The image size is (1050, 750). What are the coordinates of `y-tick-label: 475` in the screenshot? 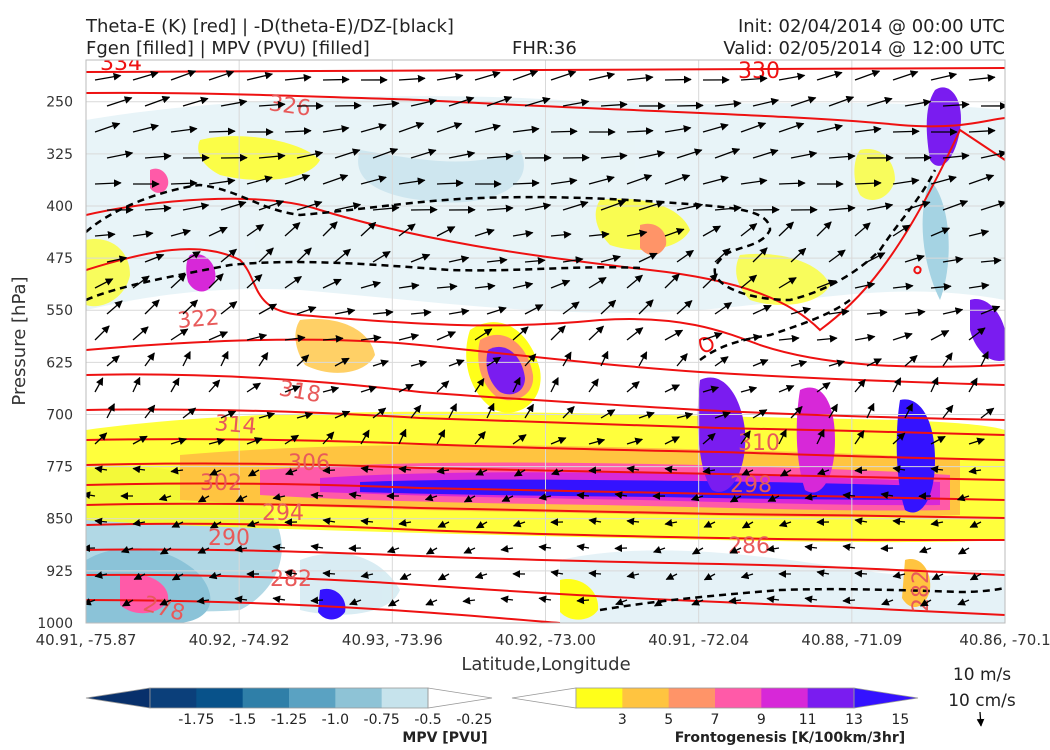 It's located at (59, 259).